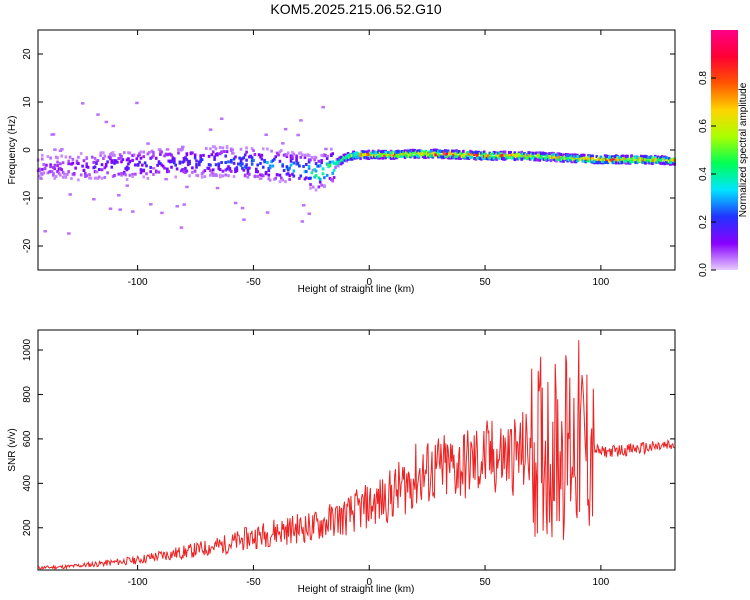 The height and width of the screenshot is (600, 750). I want to click on y-tick-label: 200, so click(27, 527).